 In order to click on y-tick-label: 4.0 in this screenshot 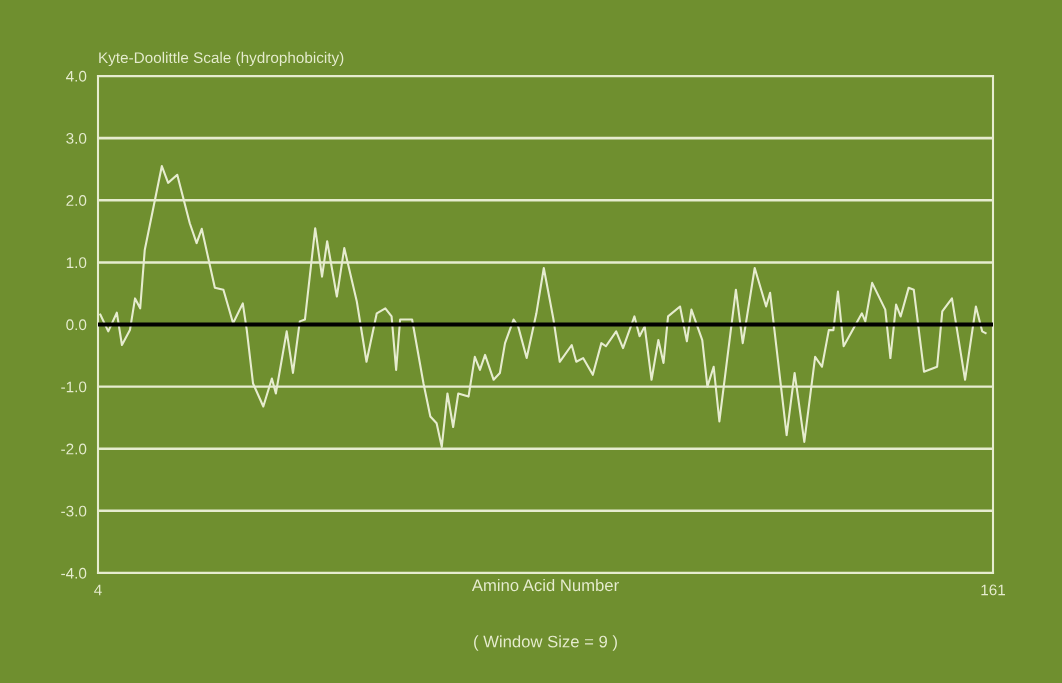, I will do `click(76, 76)`.